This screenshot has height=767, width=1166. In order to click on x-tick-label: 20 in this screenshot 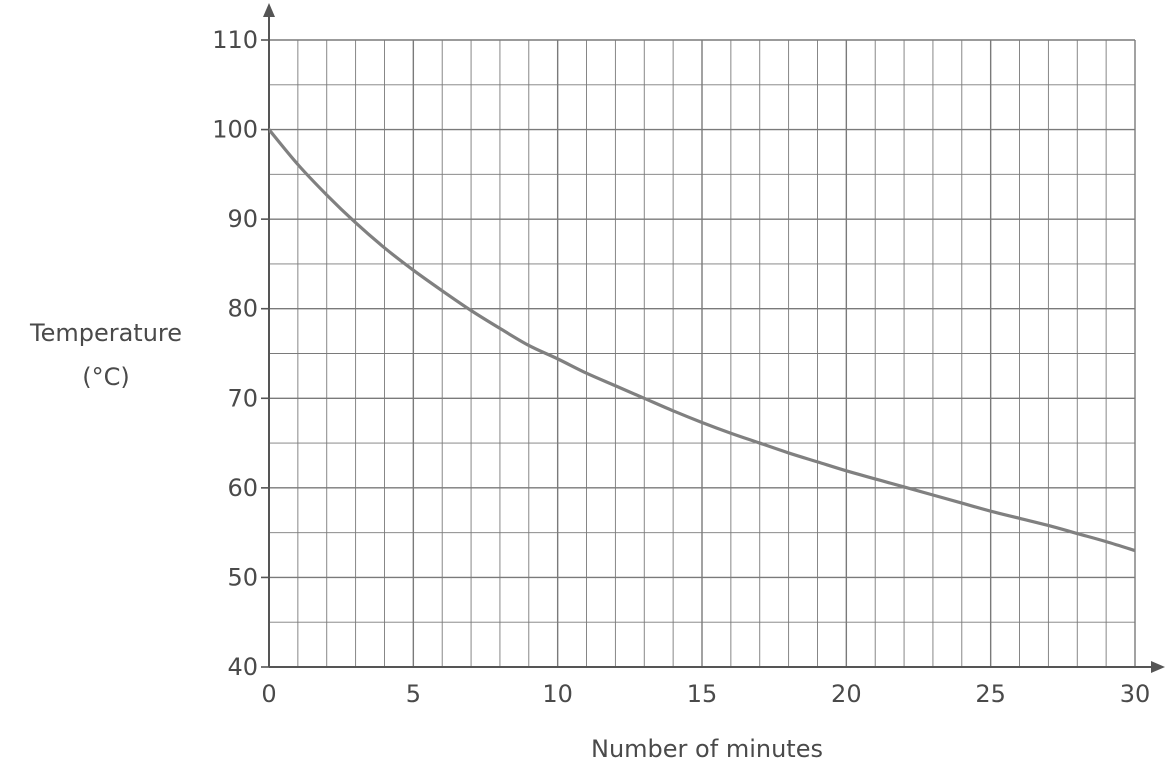, I will do `click(846, 694)`.